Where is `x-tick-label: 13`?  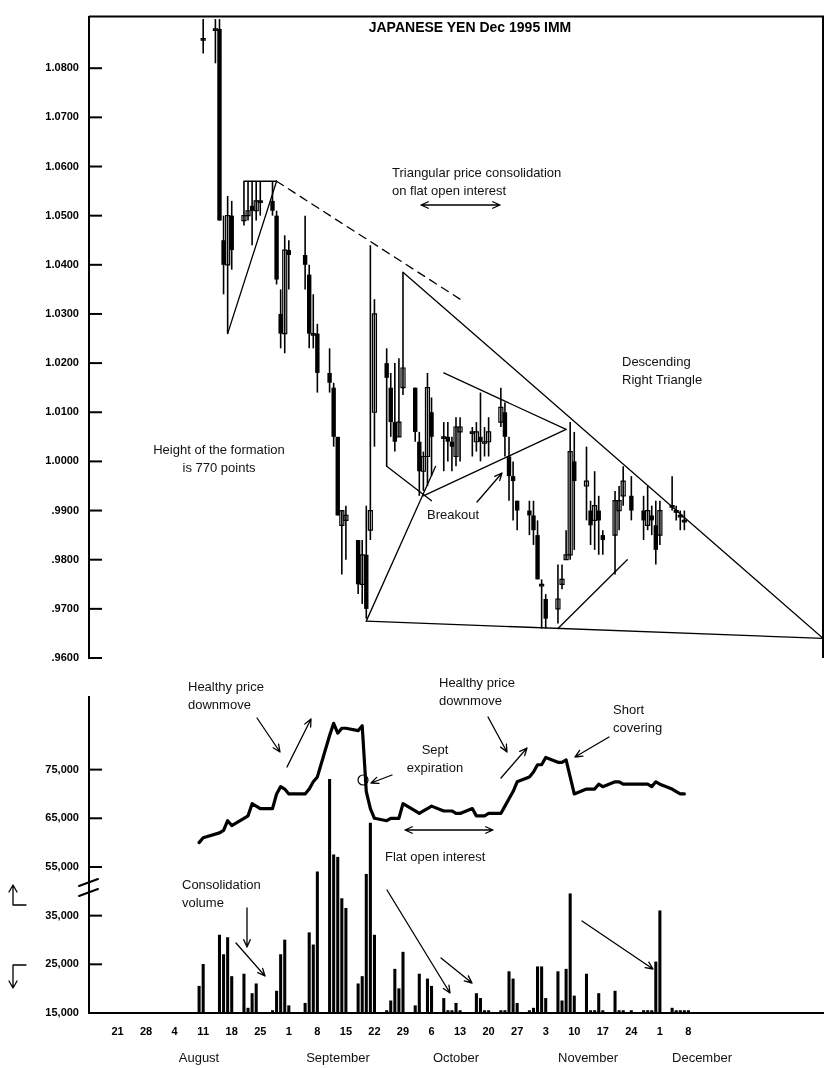 x-tick-label: 13 is located at coordinates (460, 1030).